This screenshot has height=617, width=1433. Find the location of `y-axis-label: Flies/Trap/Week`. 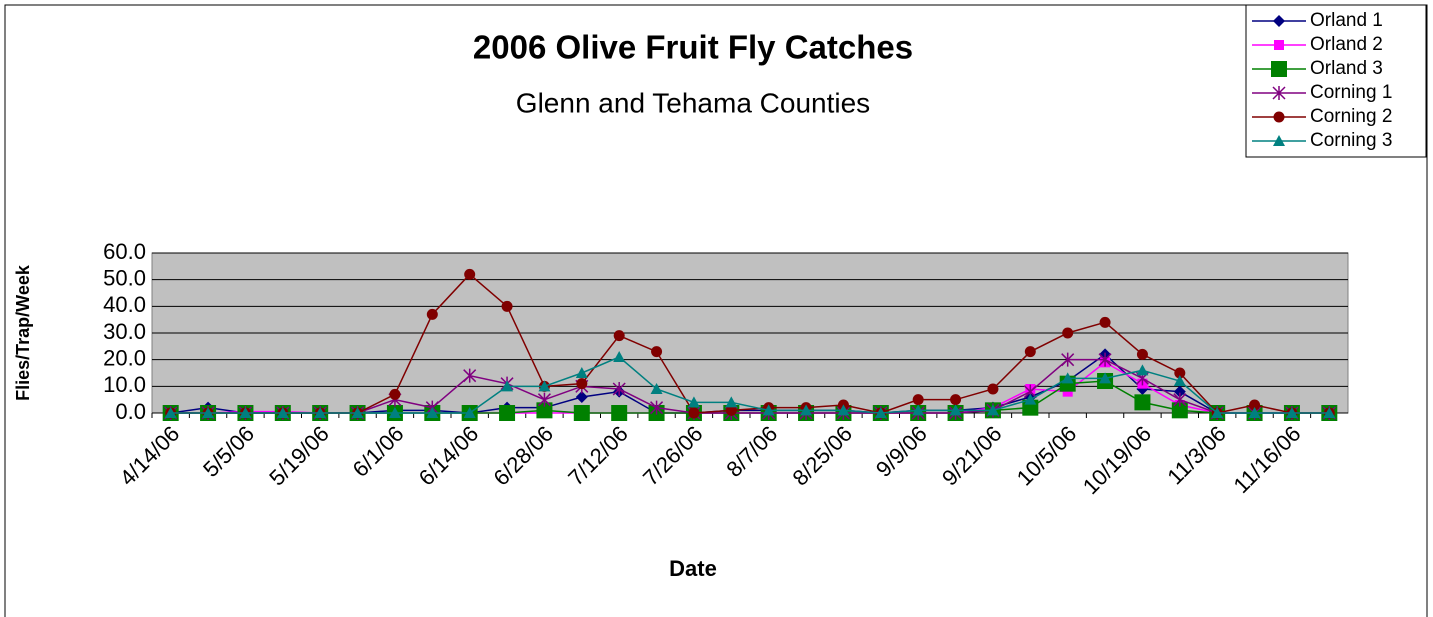

y-axis-label: Flies/Trap/Week is located at coordinates (23, 332).